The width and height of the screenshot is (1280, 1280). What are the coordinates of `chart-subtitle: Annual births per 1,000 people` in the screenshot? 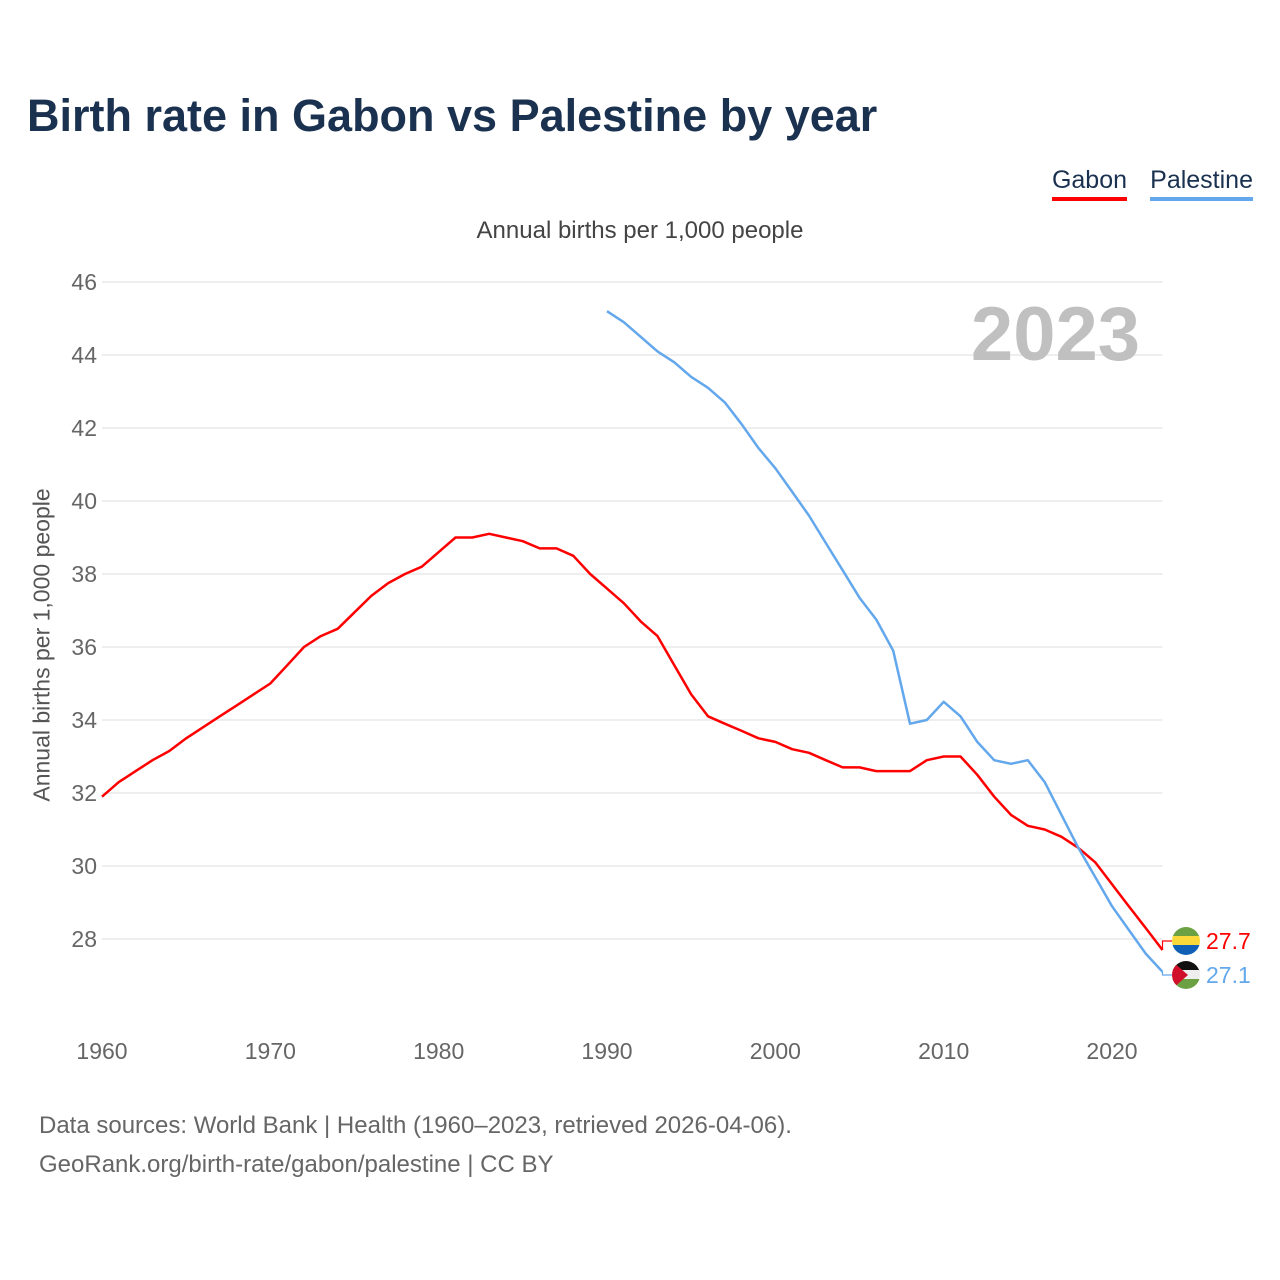 It's located at (640, 230).